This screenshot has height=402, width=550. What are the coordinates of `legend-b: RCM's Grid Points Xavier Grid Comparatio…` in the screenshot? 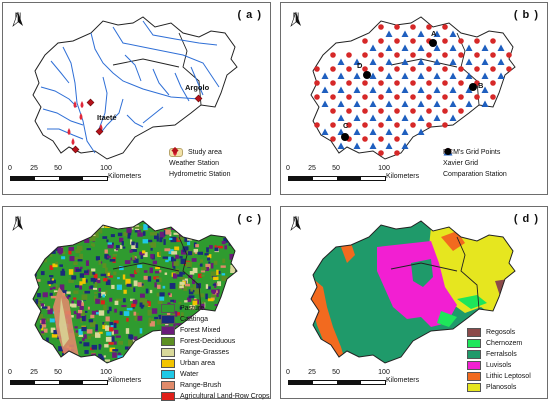 It's located at (475, 163).